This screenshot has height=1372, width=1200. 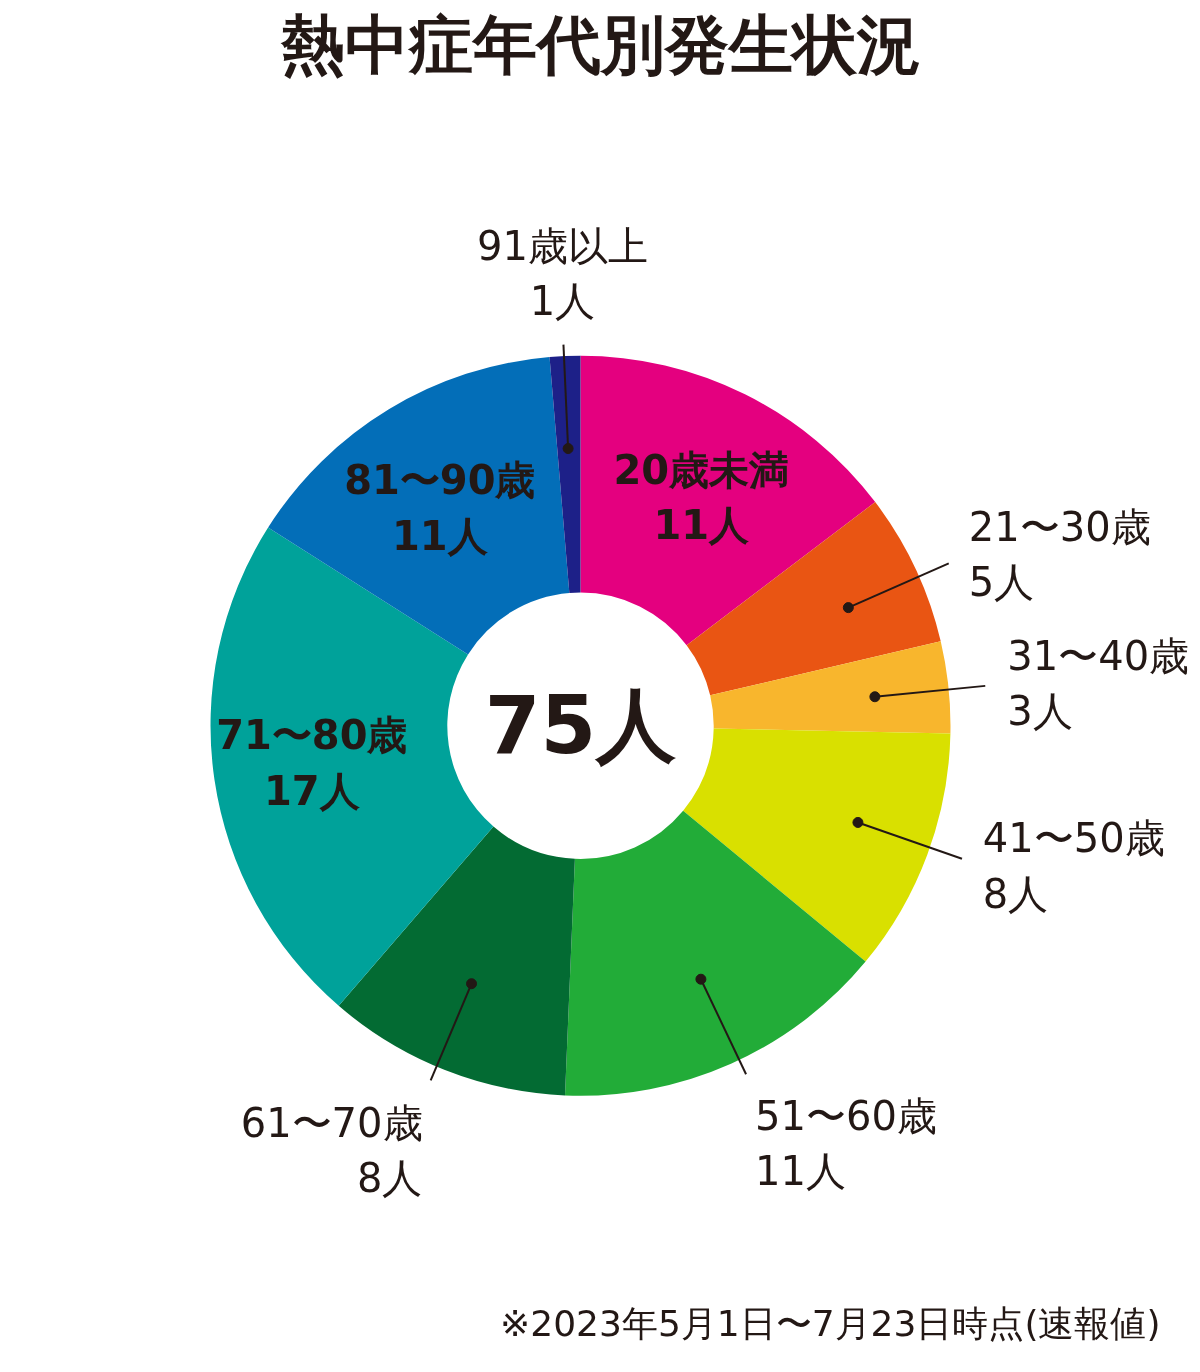 What do you see at coordinates (562, 300) in the screenshot?
I see `data-label: 1人` at bounding box center [562, 300].